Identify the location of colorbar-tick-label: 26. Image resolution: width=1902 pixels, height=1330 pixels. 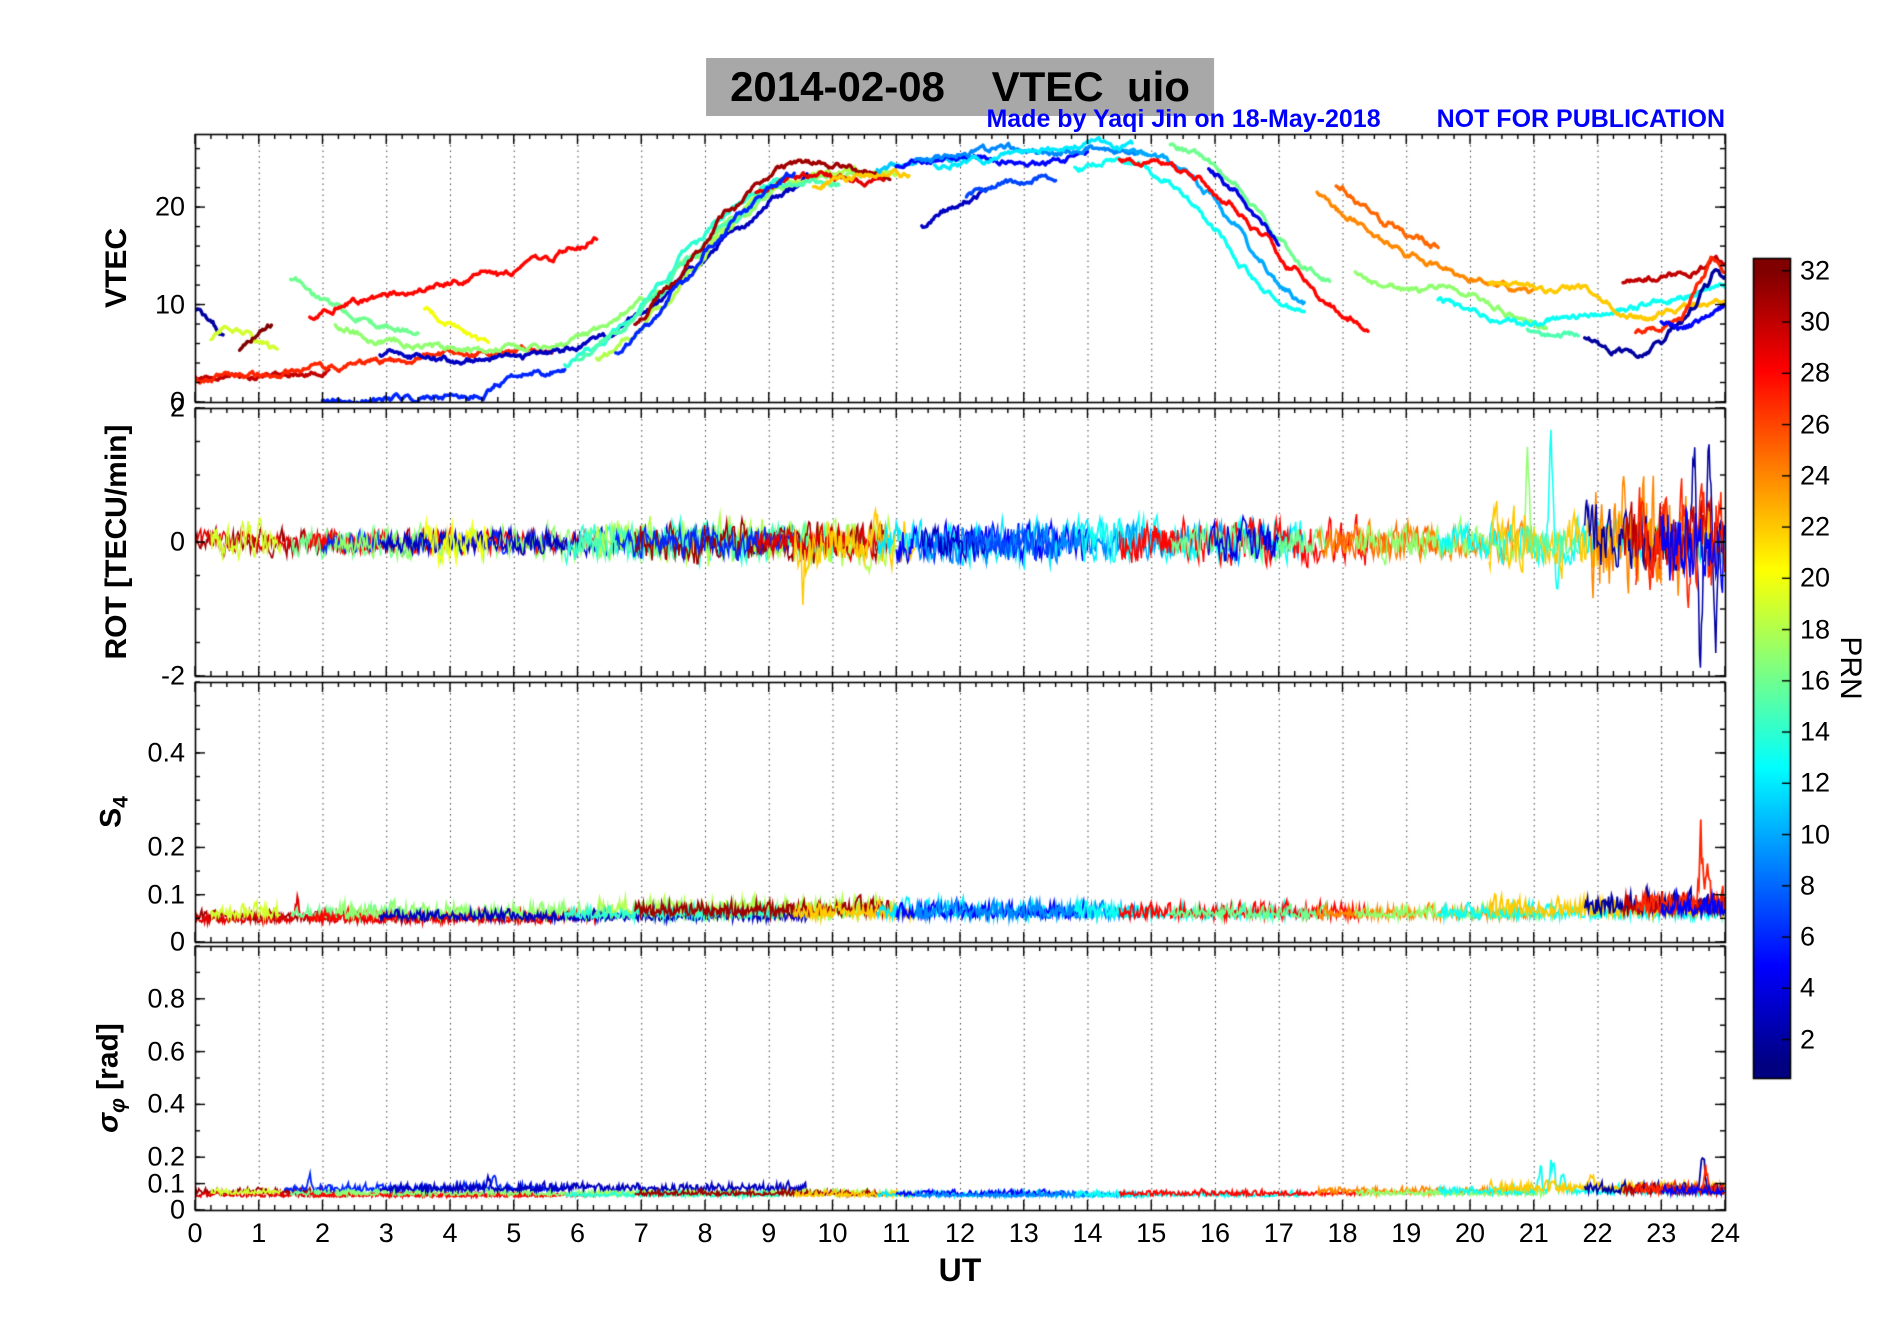
(1815, 424).